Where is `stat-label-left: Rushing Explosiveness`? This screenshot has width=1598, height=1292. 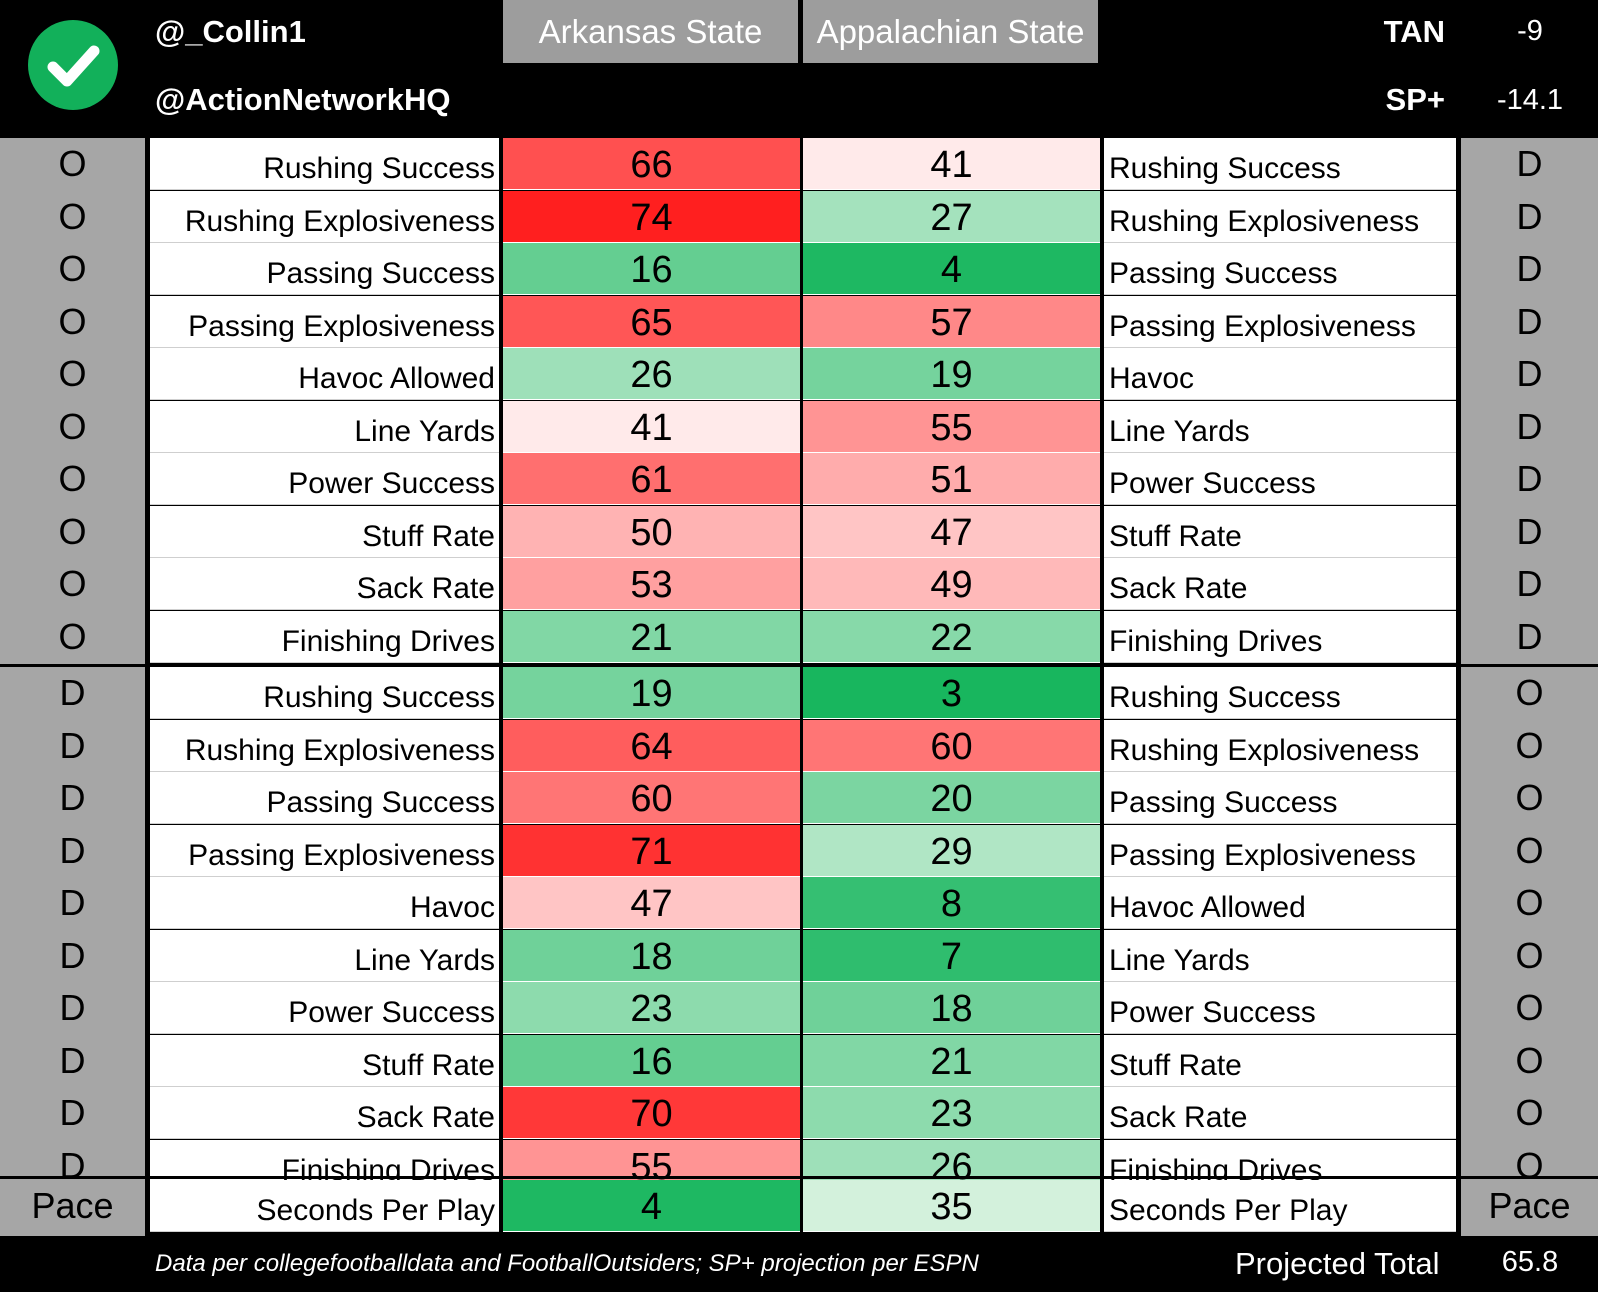
stat-label-left: Rushing Explosiveness is located at coordinates (324, 745).